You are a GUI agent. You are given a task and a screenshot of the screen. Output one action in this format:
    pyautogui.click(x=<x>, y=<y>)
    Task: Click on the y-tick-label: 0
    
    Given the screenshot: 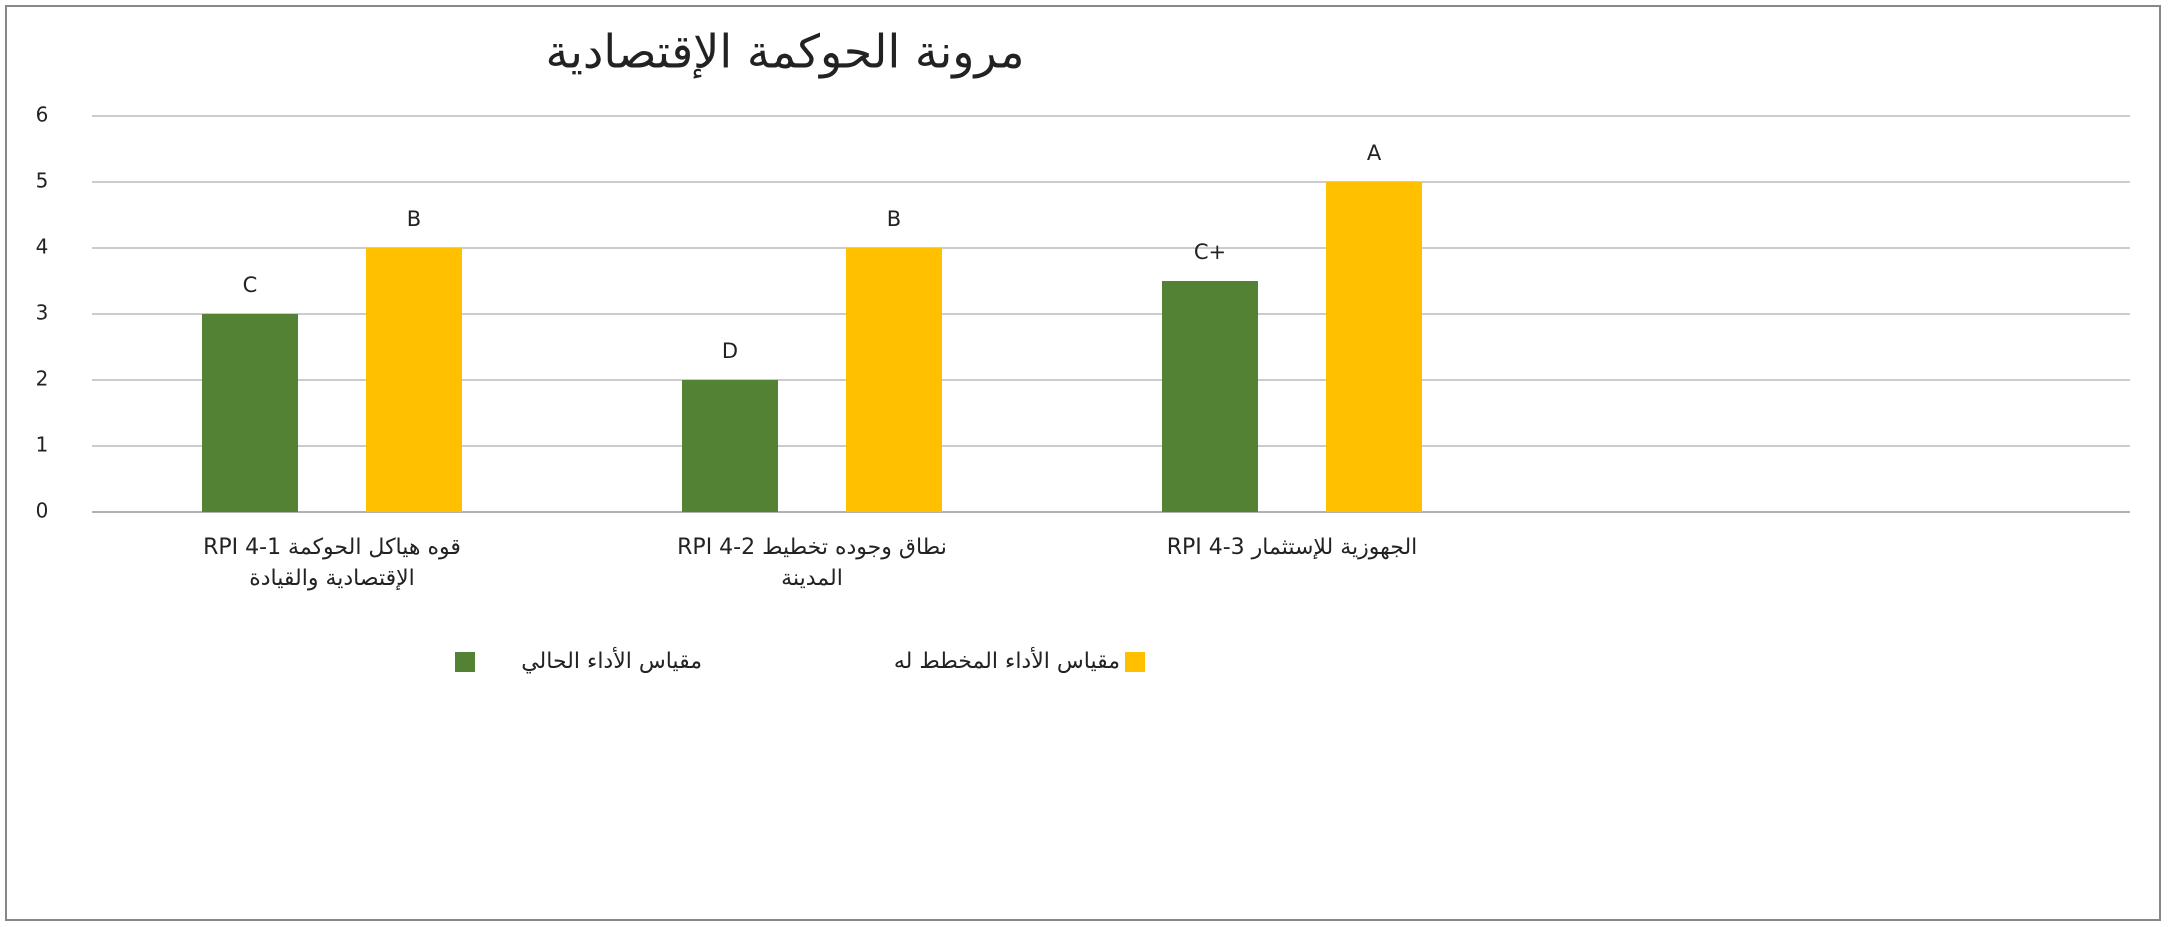 What is the action you would take?
    pyautogui.click(x=42, y=511)
    